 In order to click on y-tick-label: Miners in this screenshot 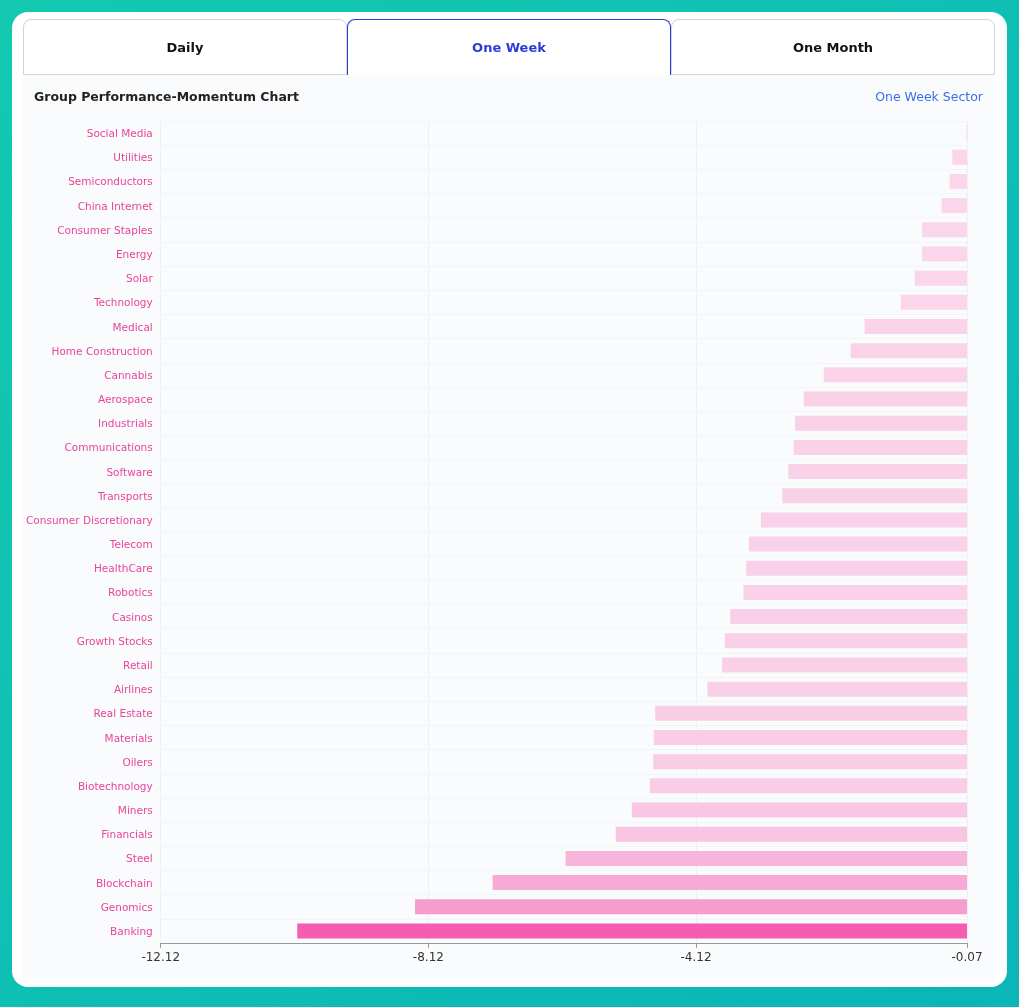, I will do `click(135, 810)`.